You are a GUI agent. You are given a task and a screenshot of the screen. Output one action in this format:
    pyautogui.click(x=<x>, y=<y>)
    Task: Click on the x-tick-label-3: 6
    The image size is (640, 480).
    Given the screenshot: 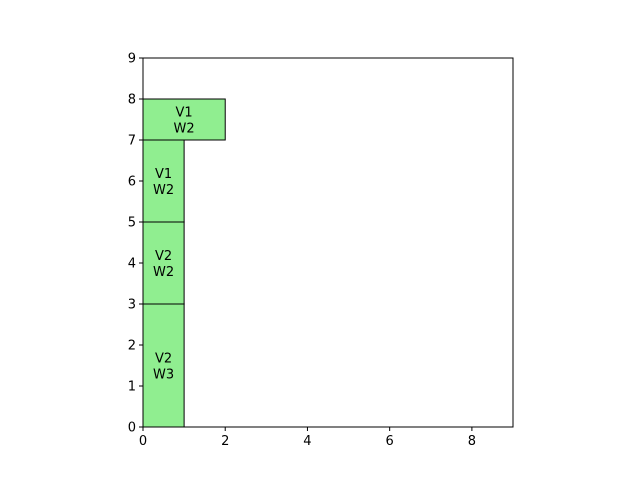 What is the action you would take?
    pyautogui.click(x=390, y=441)
    